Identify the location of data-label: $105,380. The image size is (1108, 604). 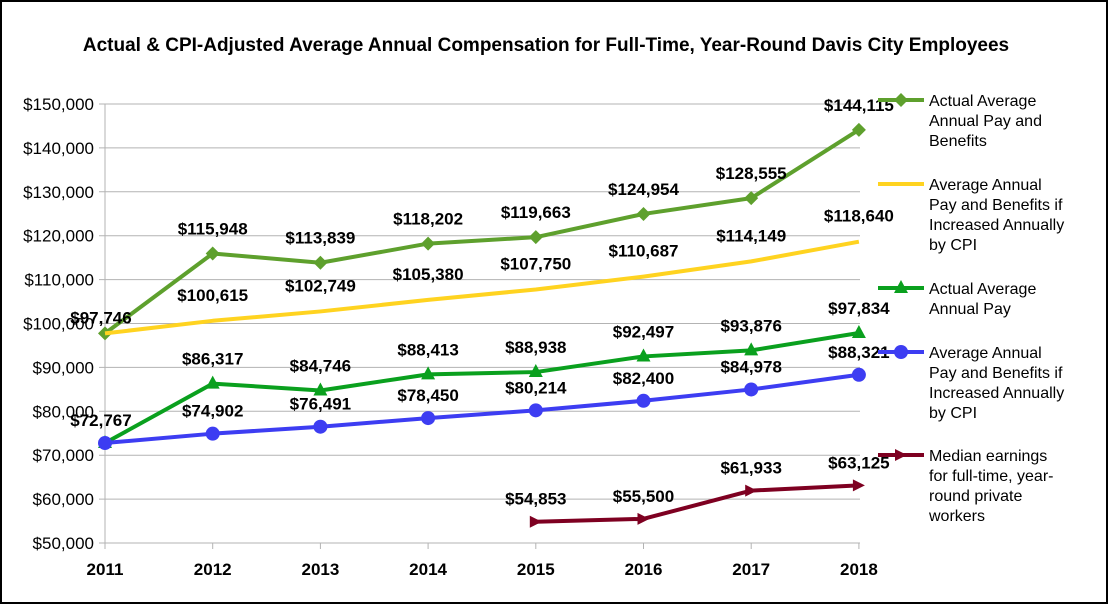
(428, 274).